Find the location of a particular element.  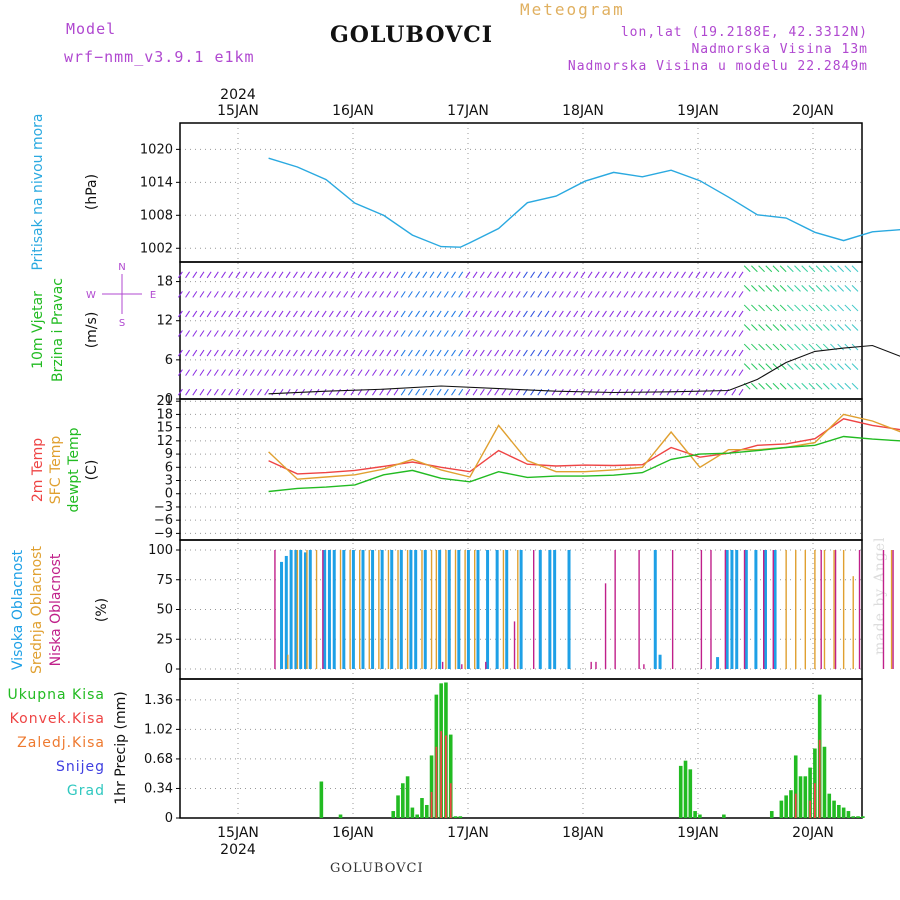

y-tick-label: 15 is located at coordinates (164, 428).